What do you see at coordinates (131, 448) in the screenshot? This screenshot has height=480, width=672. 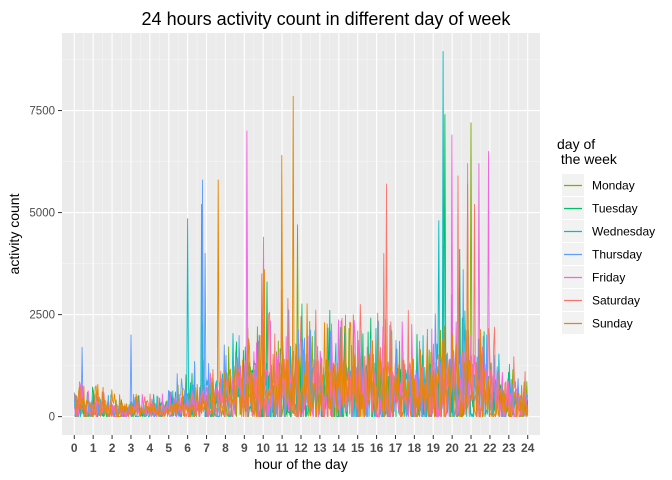 I see `x-tick-label: 3` at bounding box center [131, 448].